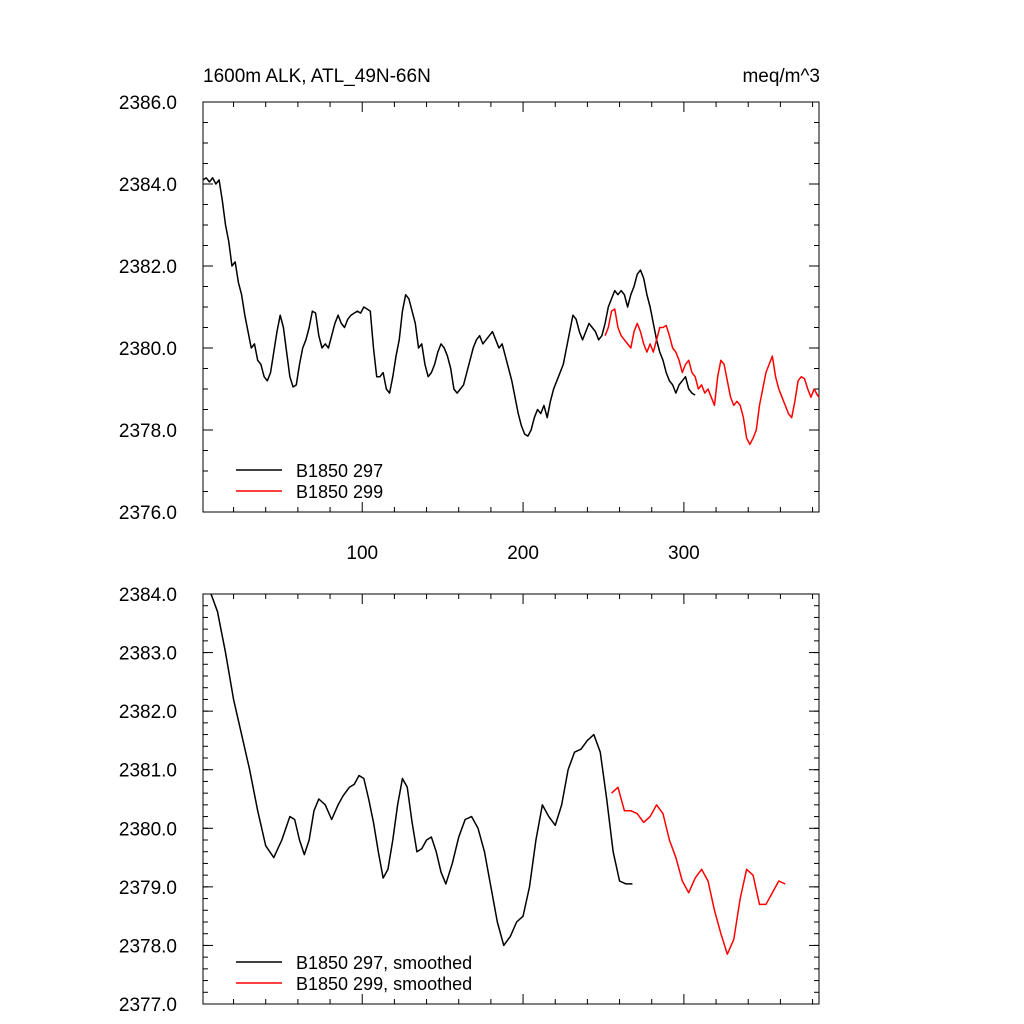 The height and width of the screenshot is (1024, 1024). I want to click on top-y-tick-label: 2386.0, so click(148, 103).